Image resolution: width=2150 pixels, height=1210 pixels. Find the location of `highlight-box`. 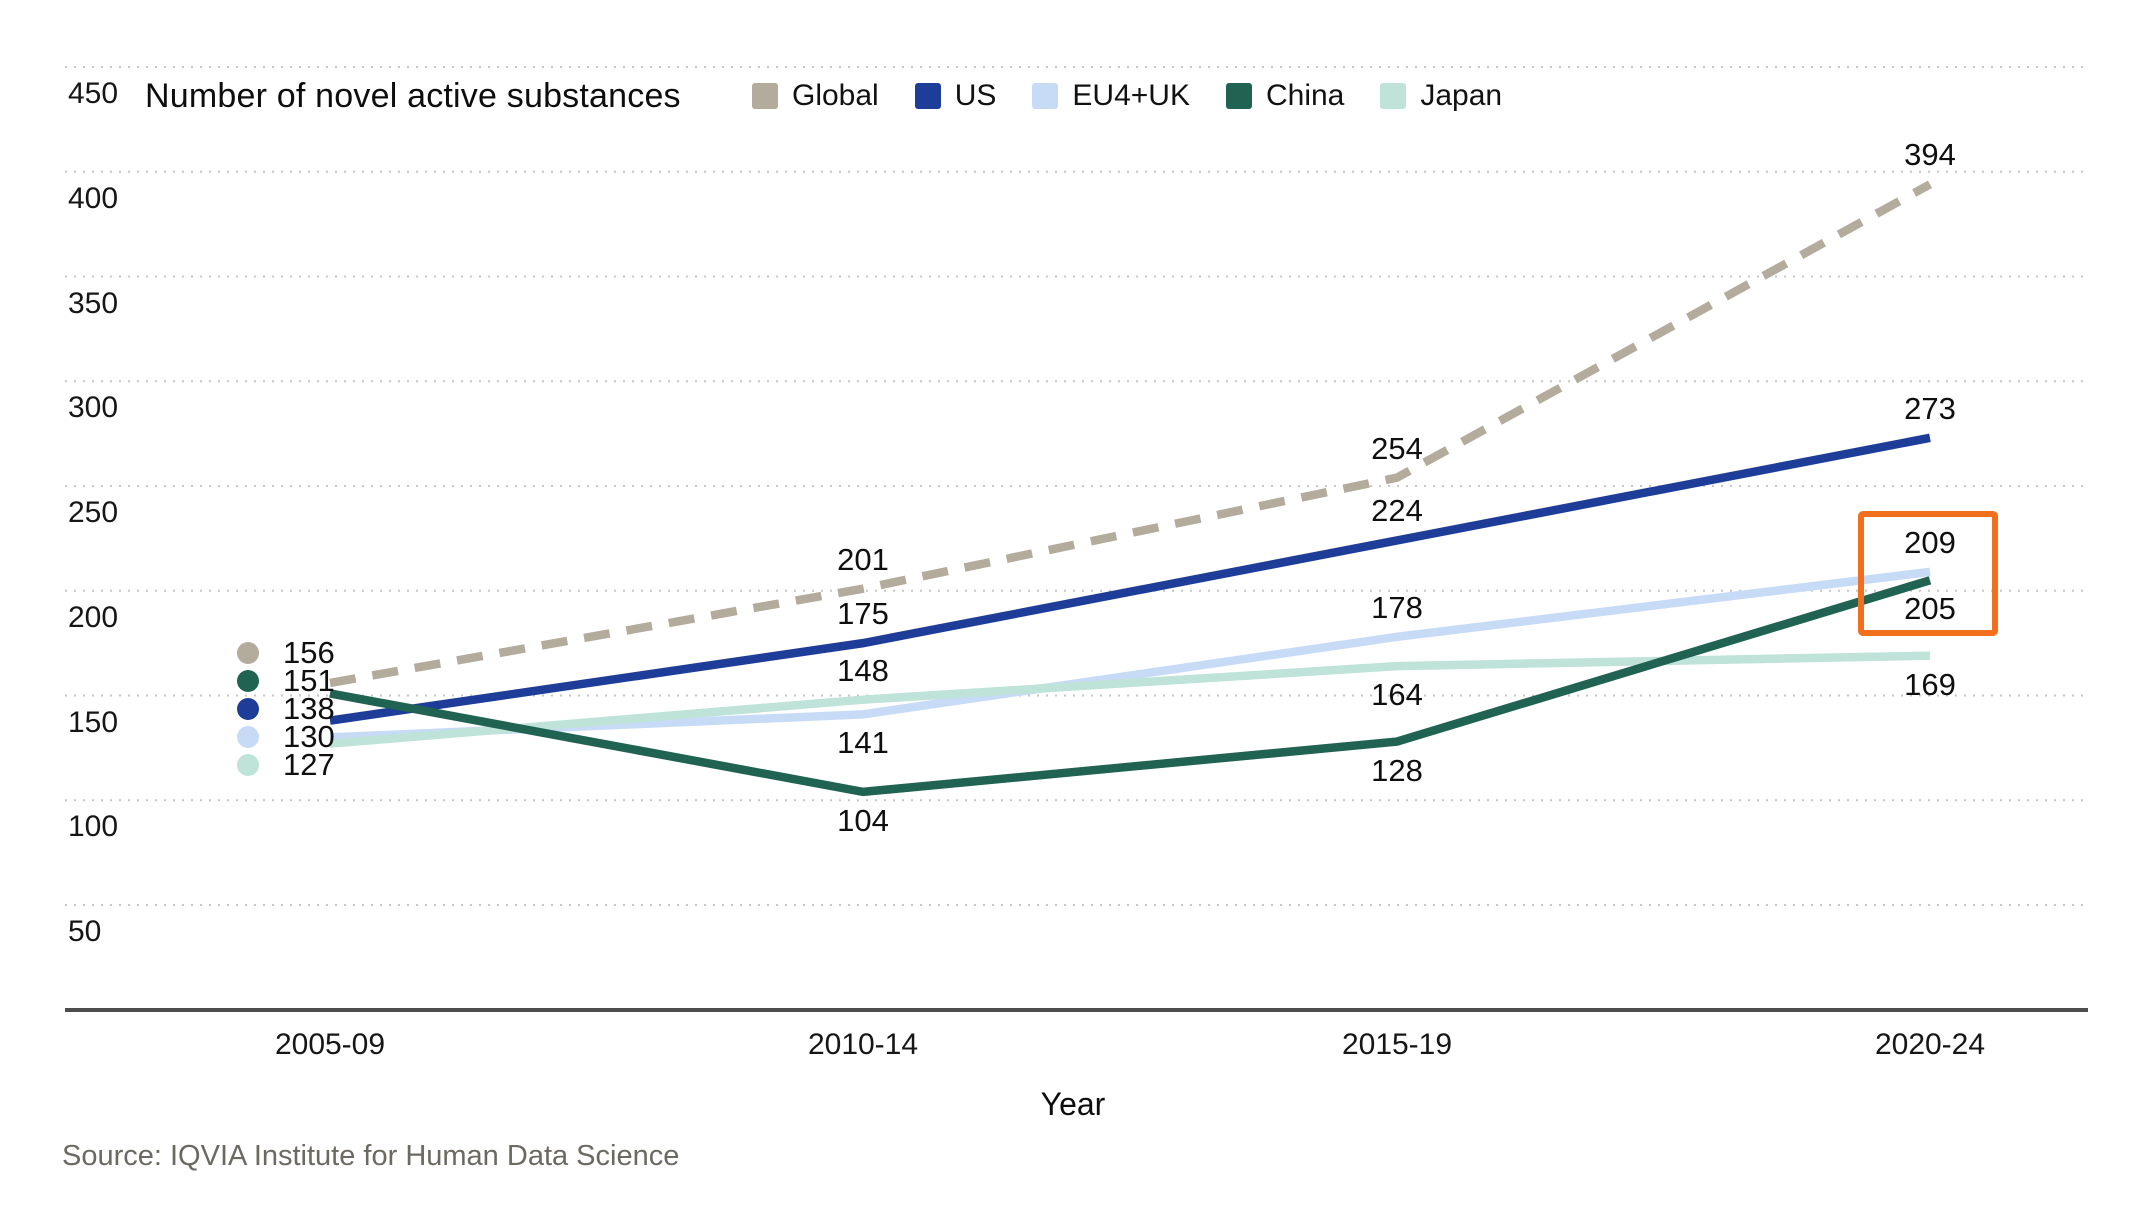

highlight-box is located at coordinates (1928, 573).